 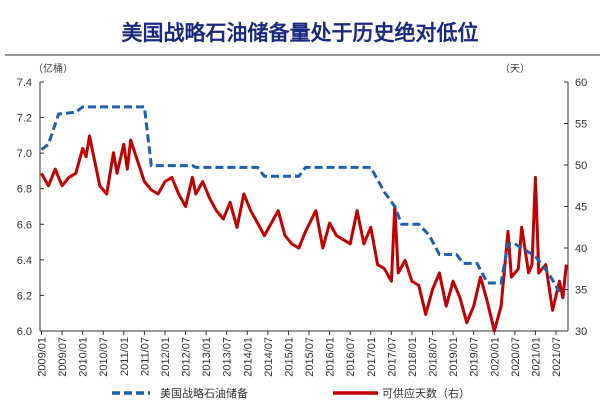 I want to click on right-tick-label: 30, so click(x=581, y=332).